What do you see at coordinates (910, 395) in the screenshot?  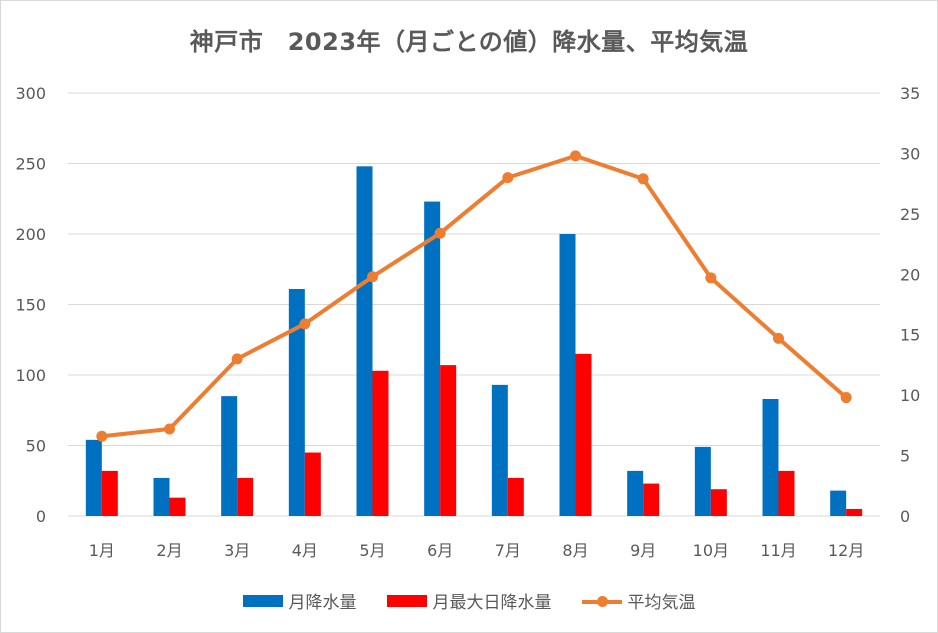 I see `right-tick-label: 10` at bounding box center [910, 395].